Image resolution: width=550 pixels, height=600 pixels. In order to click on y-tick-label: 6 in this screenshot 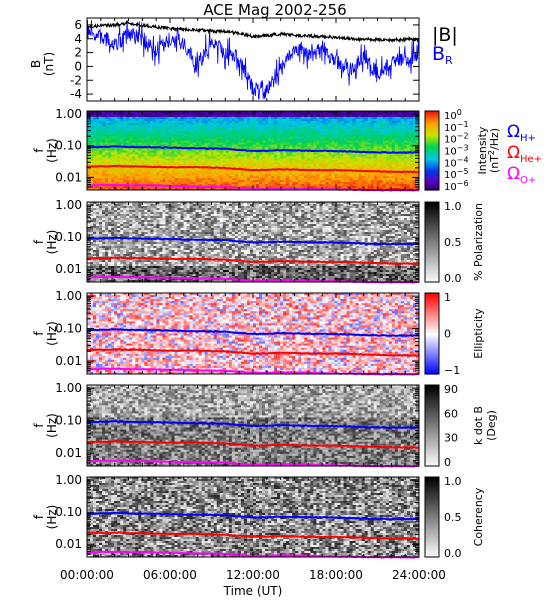, I will do `click(78, 25)`.